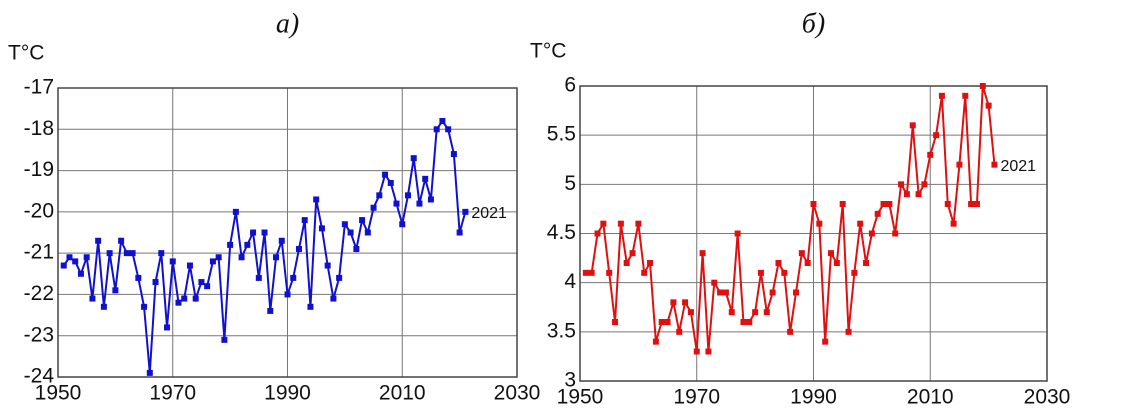  I want to click on x-tick-label: 2010, so click(402, 393).